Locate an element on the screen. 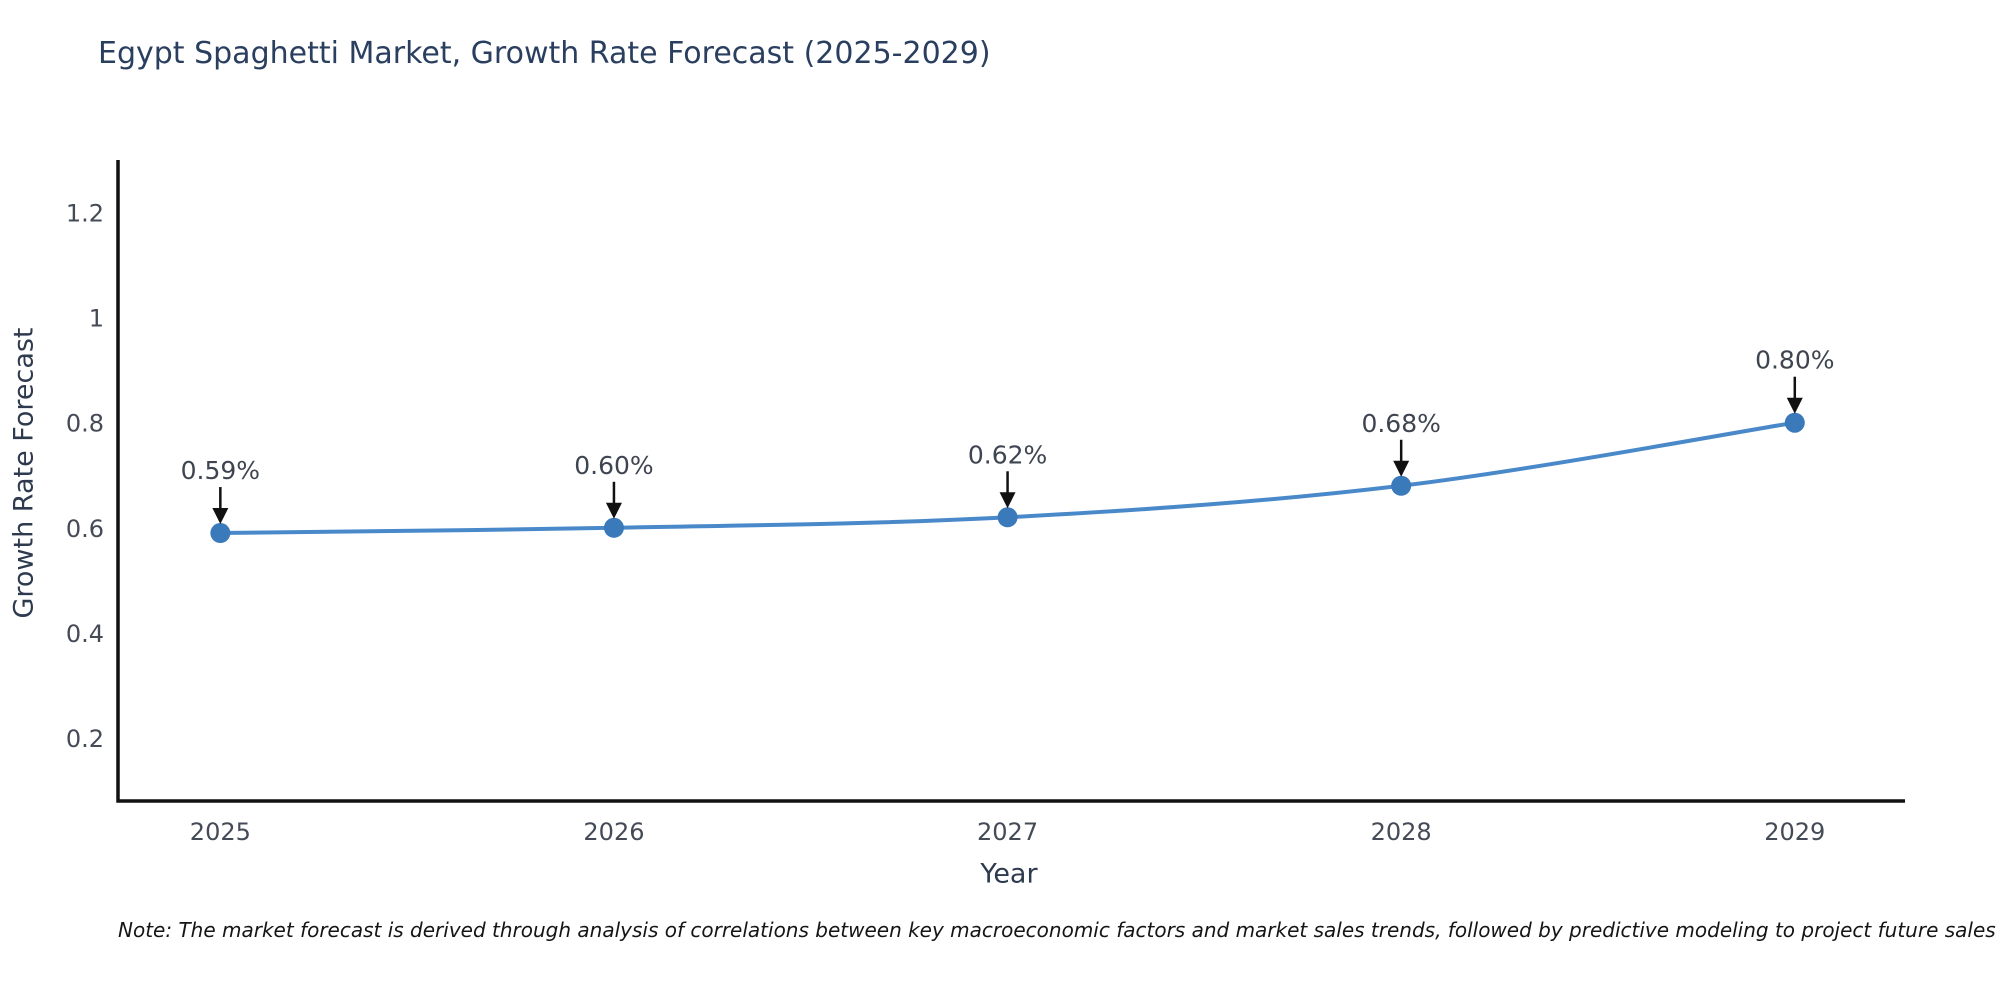  annotation-label: 0.80% is located at coordinates (1794, 360).